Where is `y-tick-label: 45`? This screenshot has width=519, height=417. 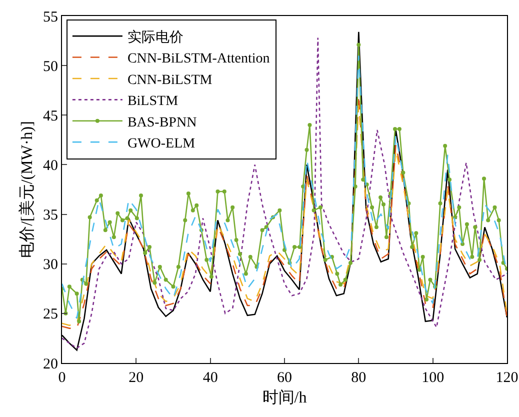 y-tick-label: 45 is located at coordinates (50, 116).